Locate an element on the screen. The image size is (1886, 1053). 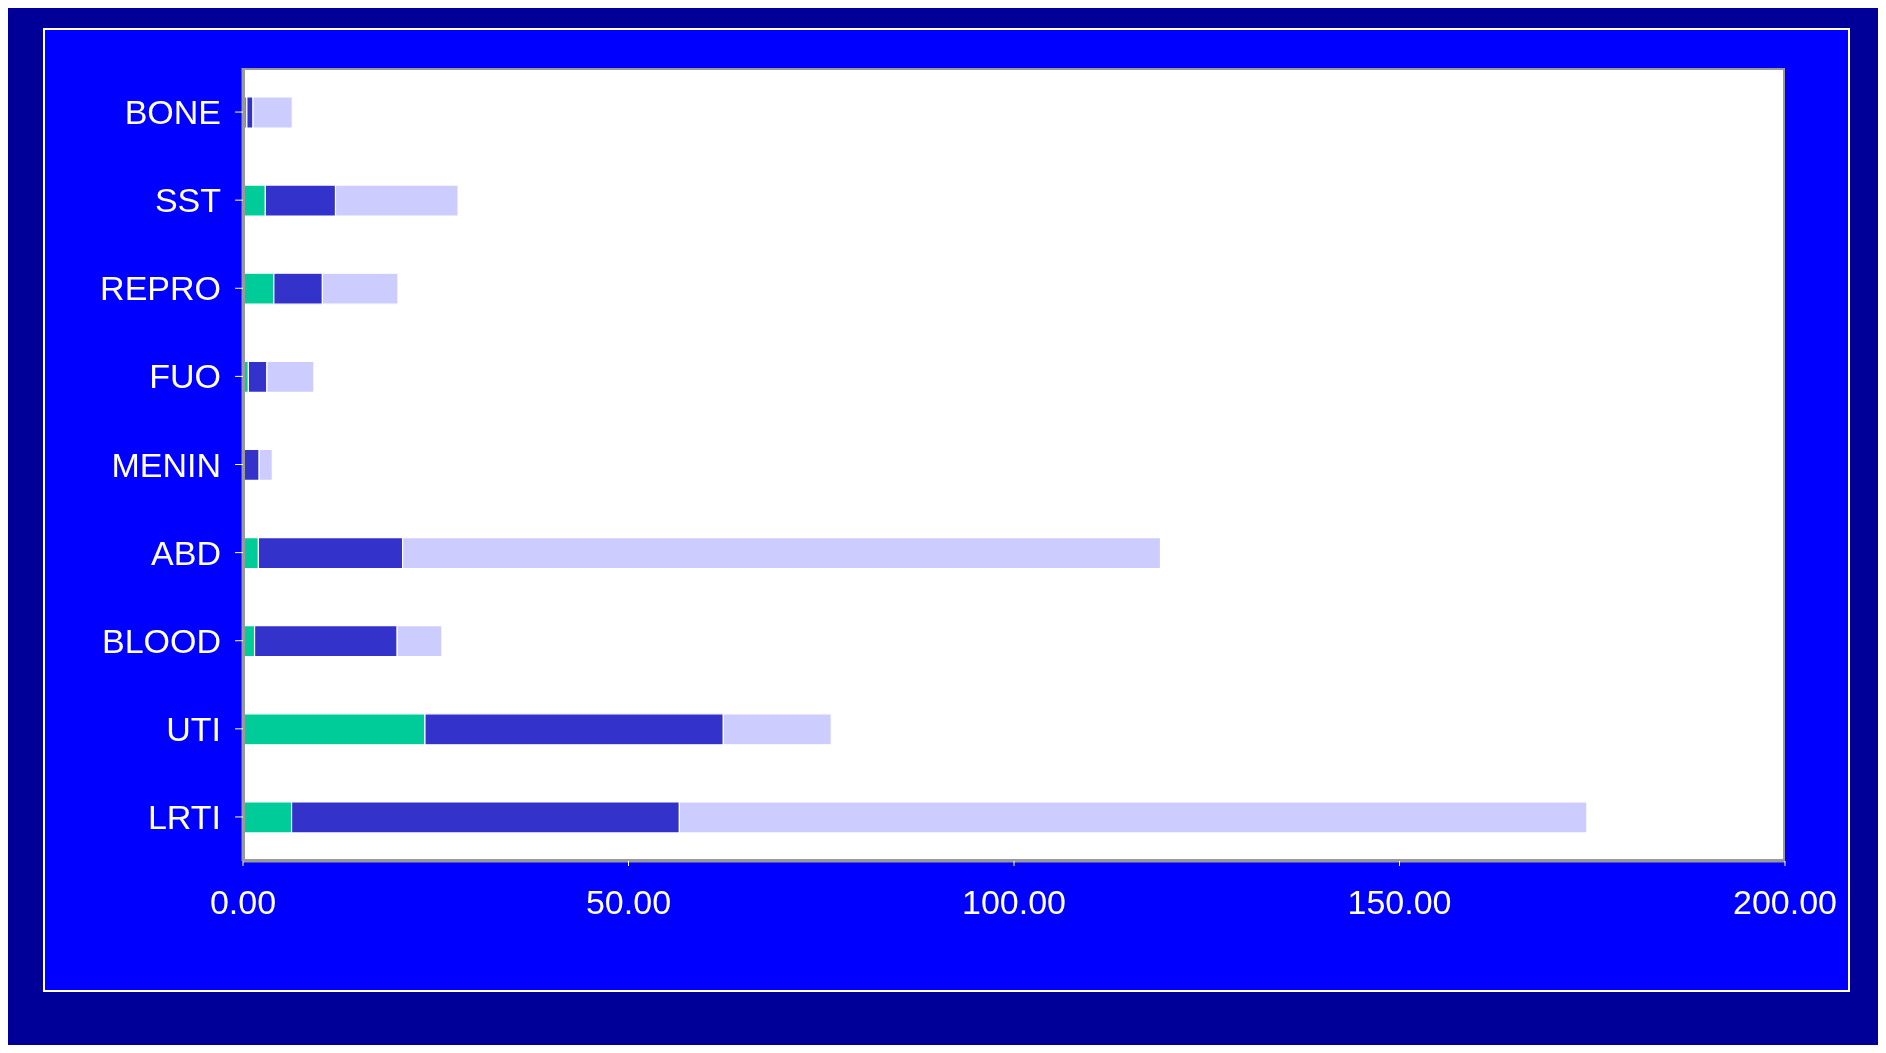
x-tick-label: 50.00 is located at coordinates (628, 902).